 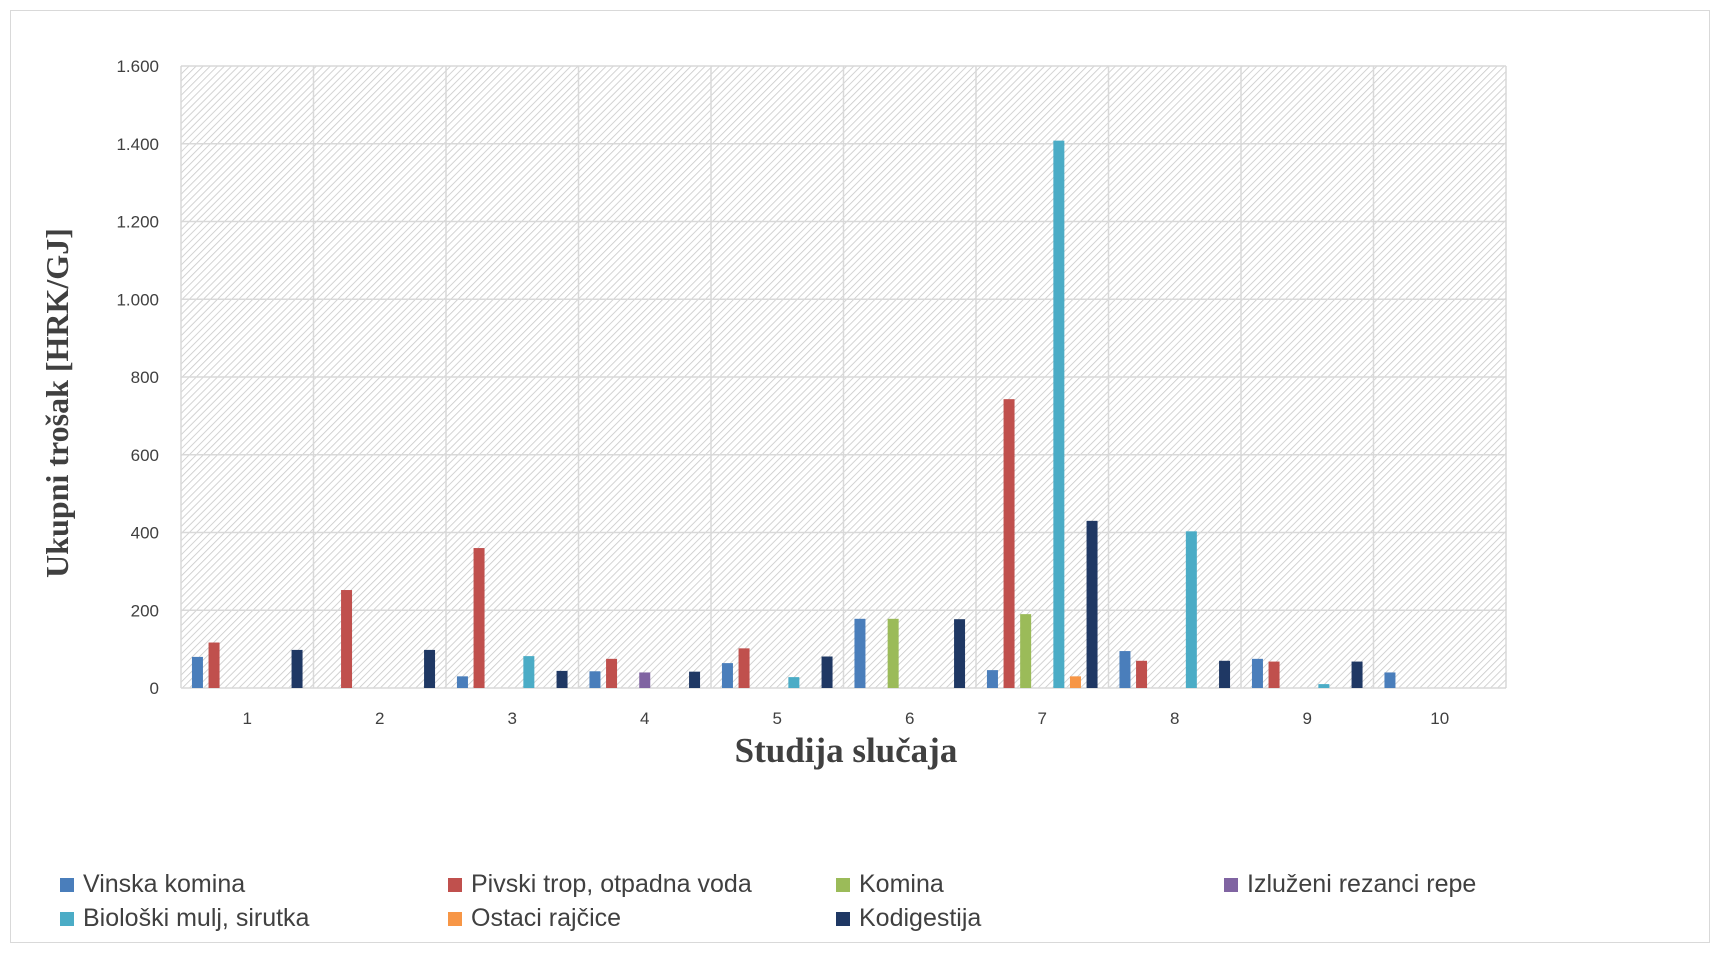 I want to click on x-tick-label: 9, so click(x=1307, y=718).